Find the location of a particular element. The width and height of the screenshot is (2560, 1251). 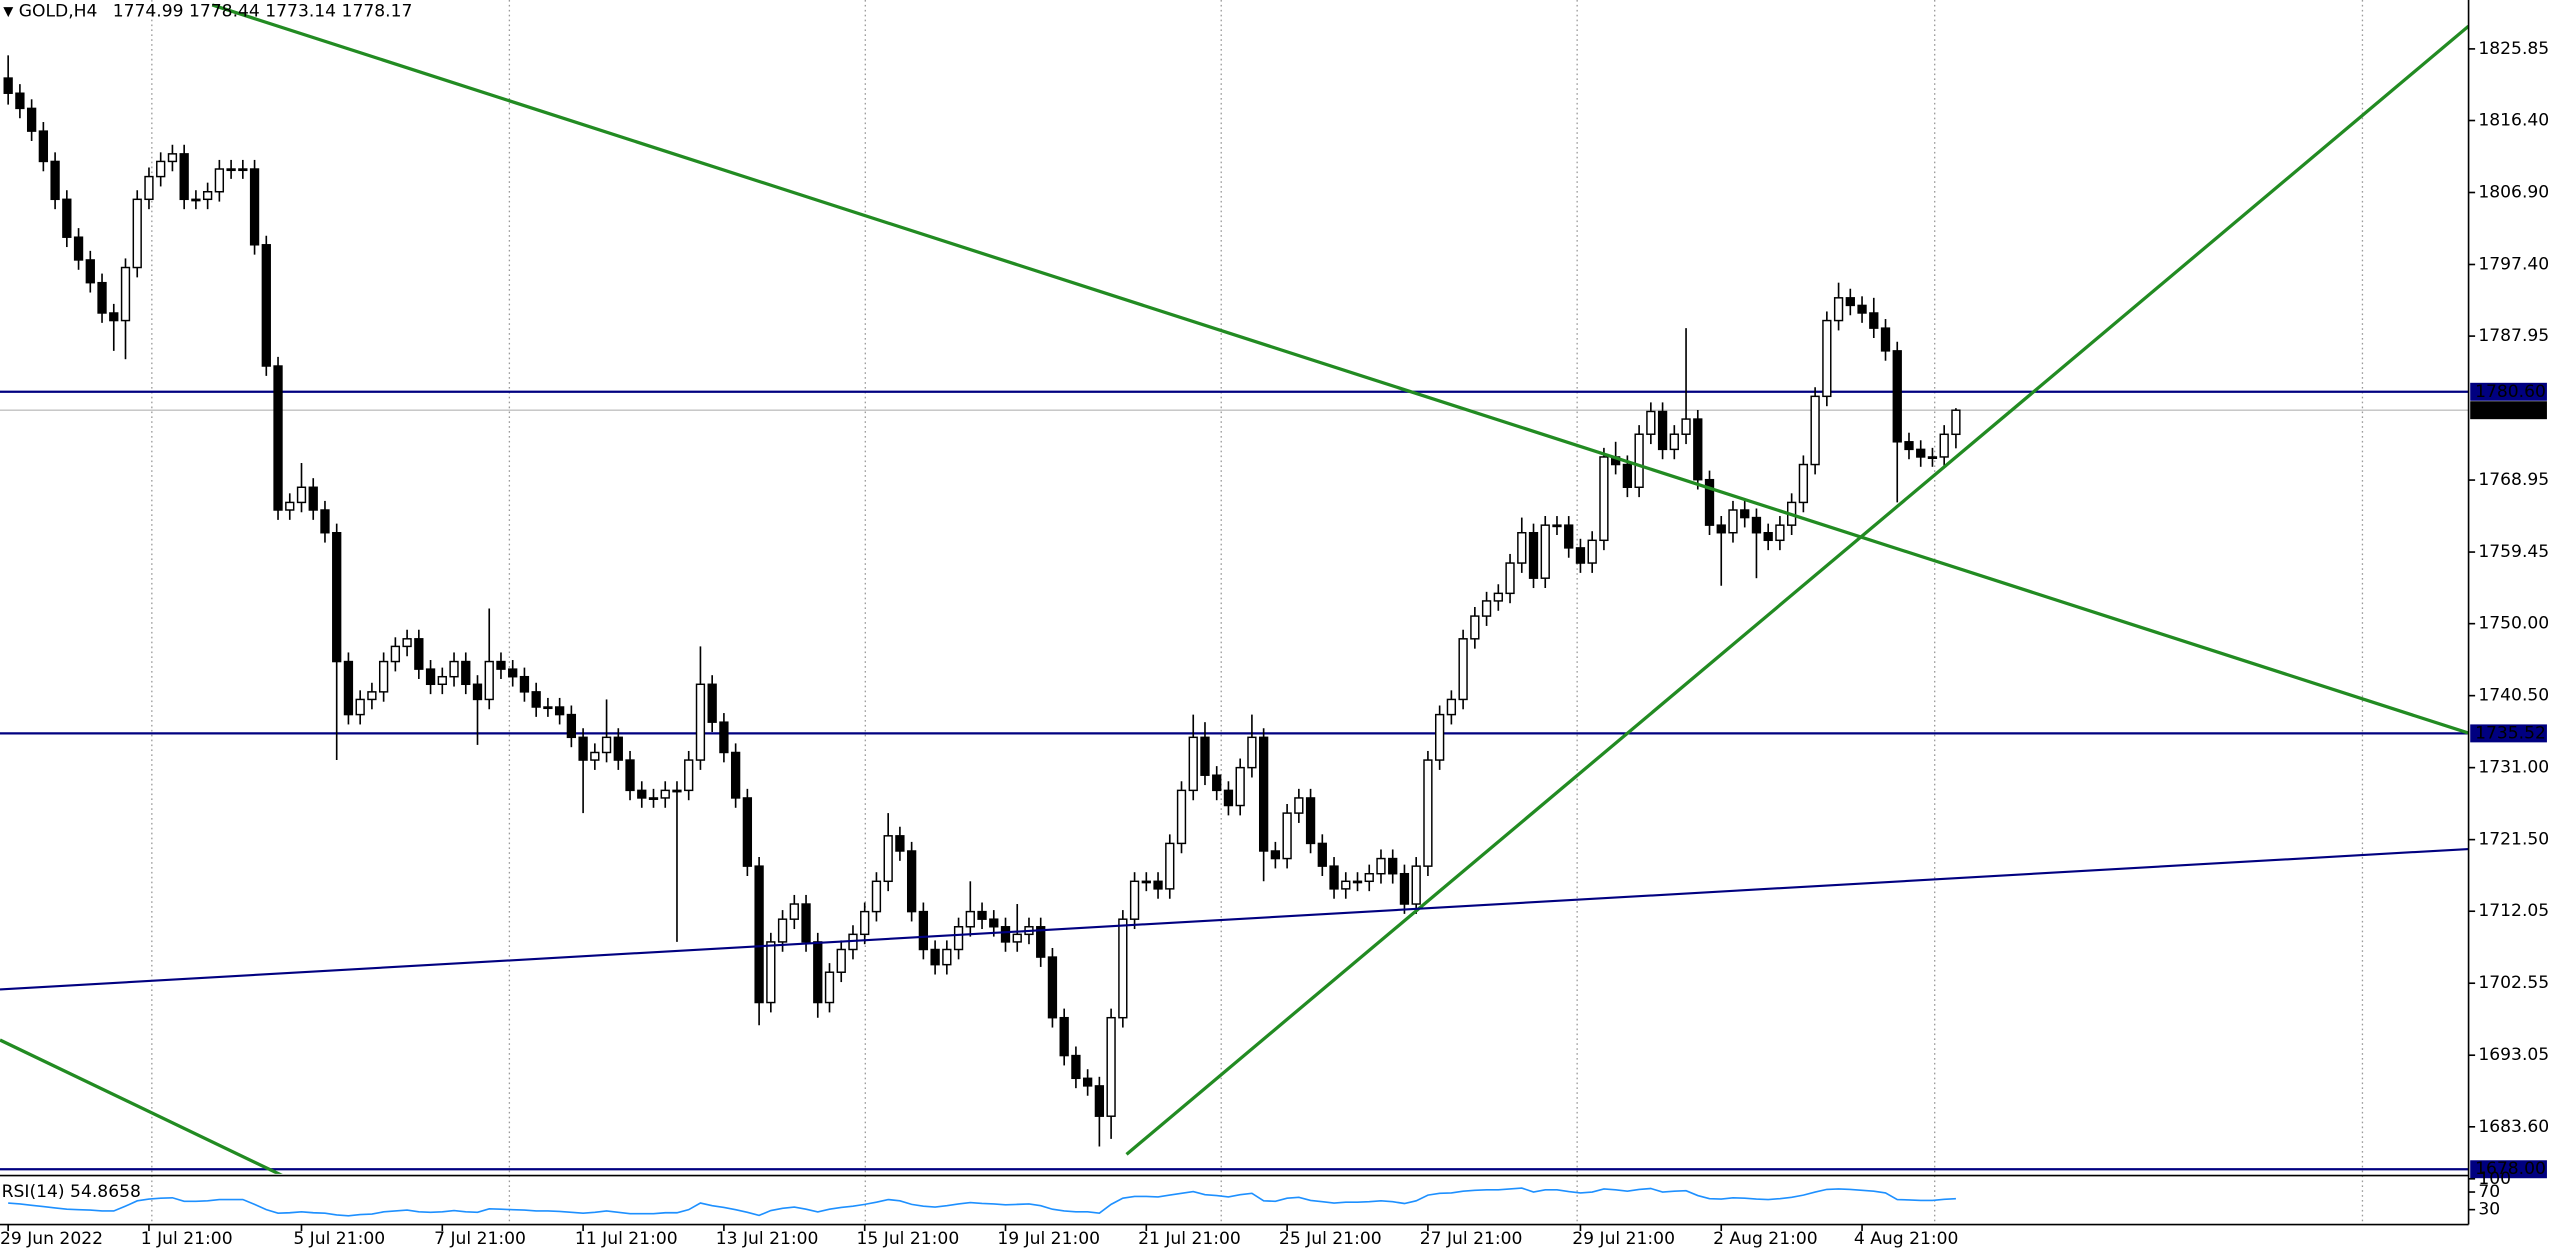

level-label: 1678.00 is located at coordinates (2510, 1169).